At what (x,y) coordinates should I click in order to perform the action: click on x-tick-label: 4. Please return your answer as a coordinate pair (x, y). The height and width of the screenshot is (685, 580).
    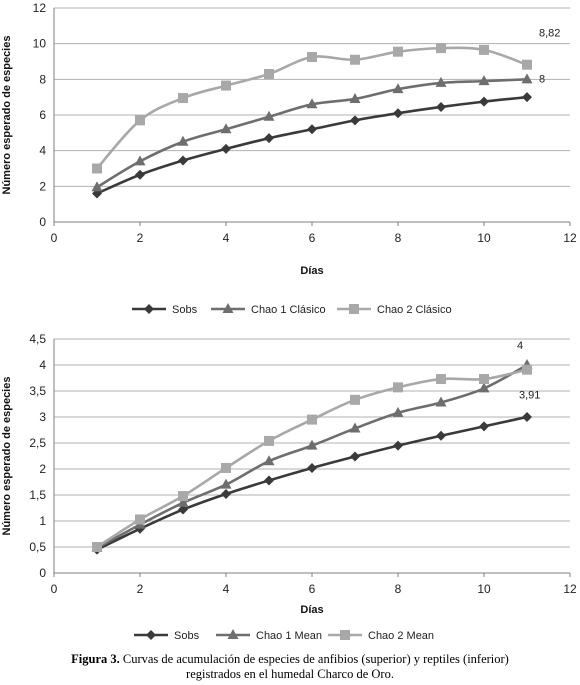
    Looking at the image, I should click on (226, 589).